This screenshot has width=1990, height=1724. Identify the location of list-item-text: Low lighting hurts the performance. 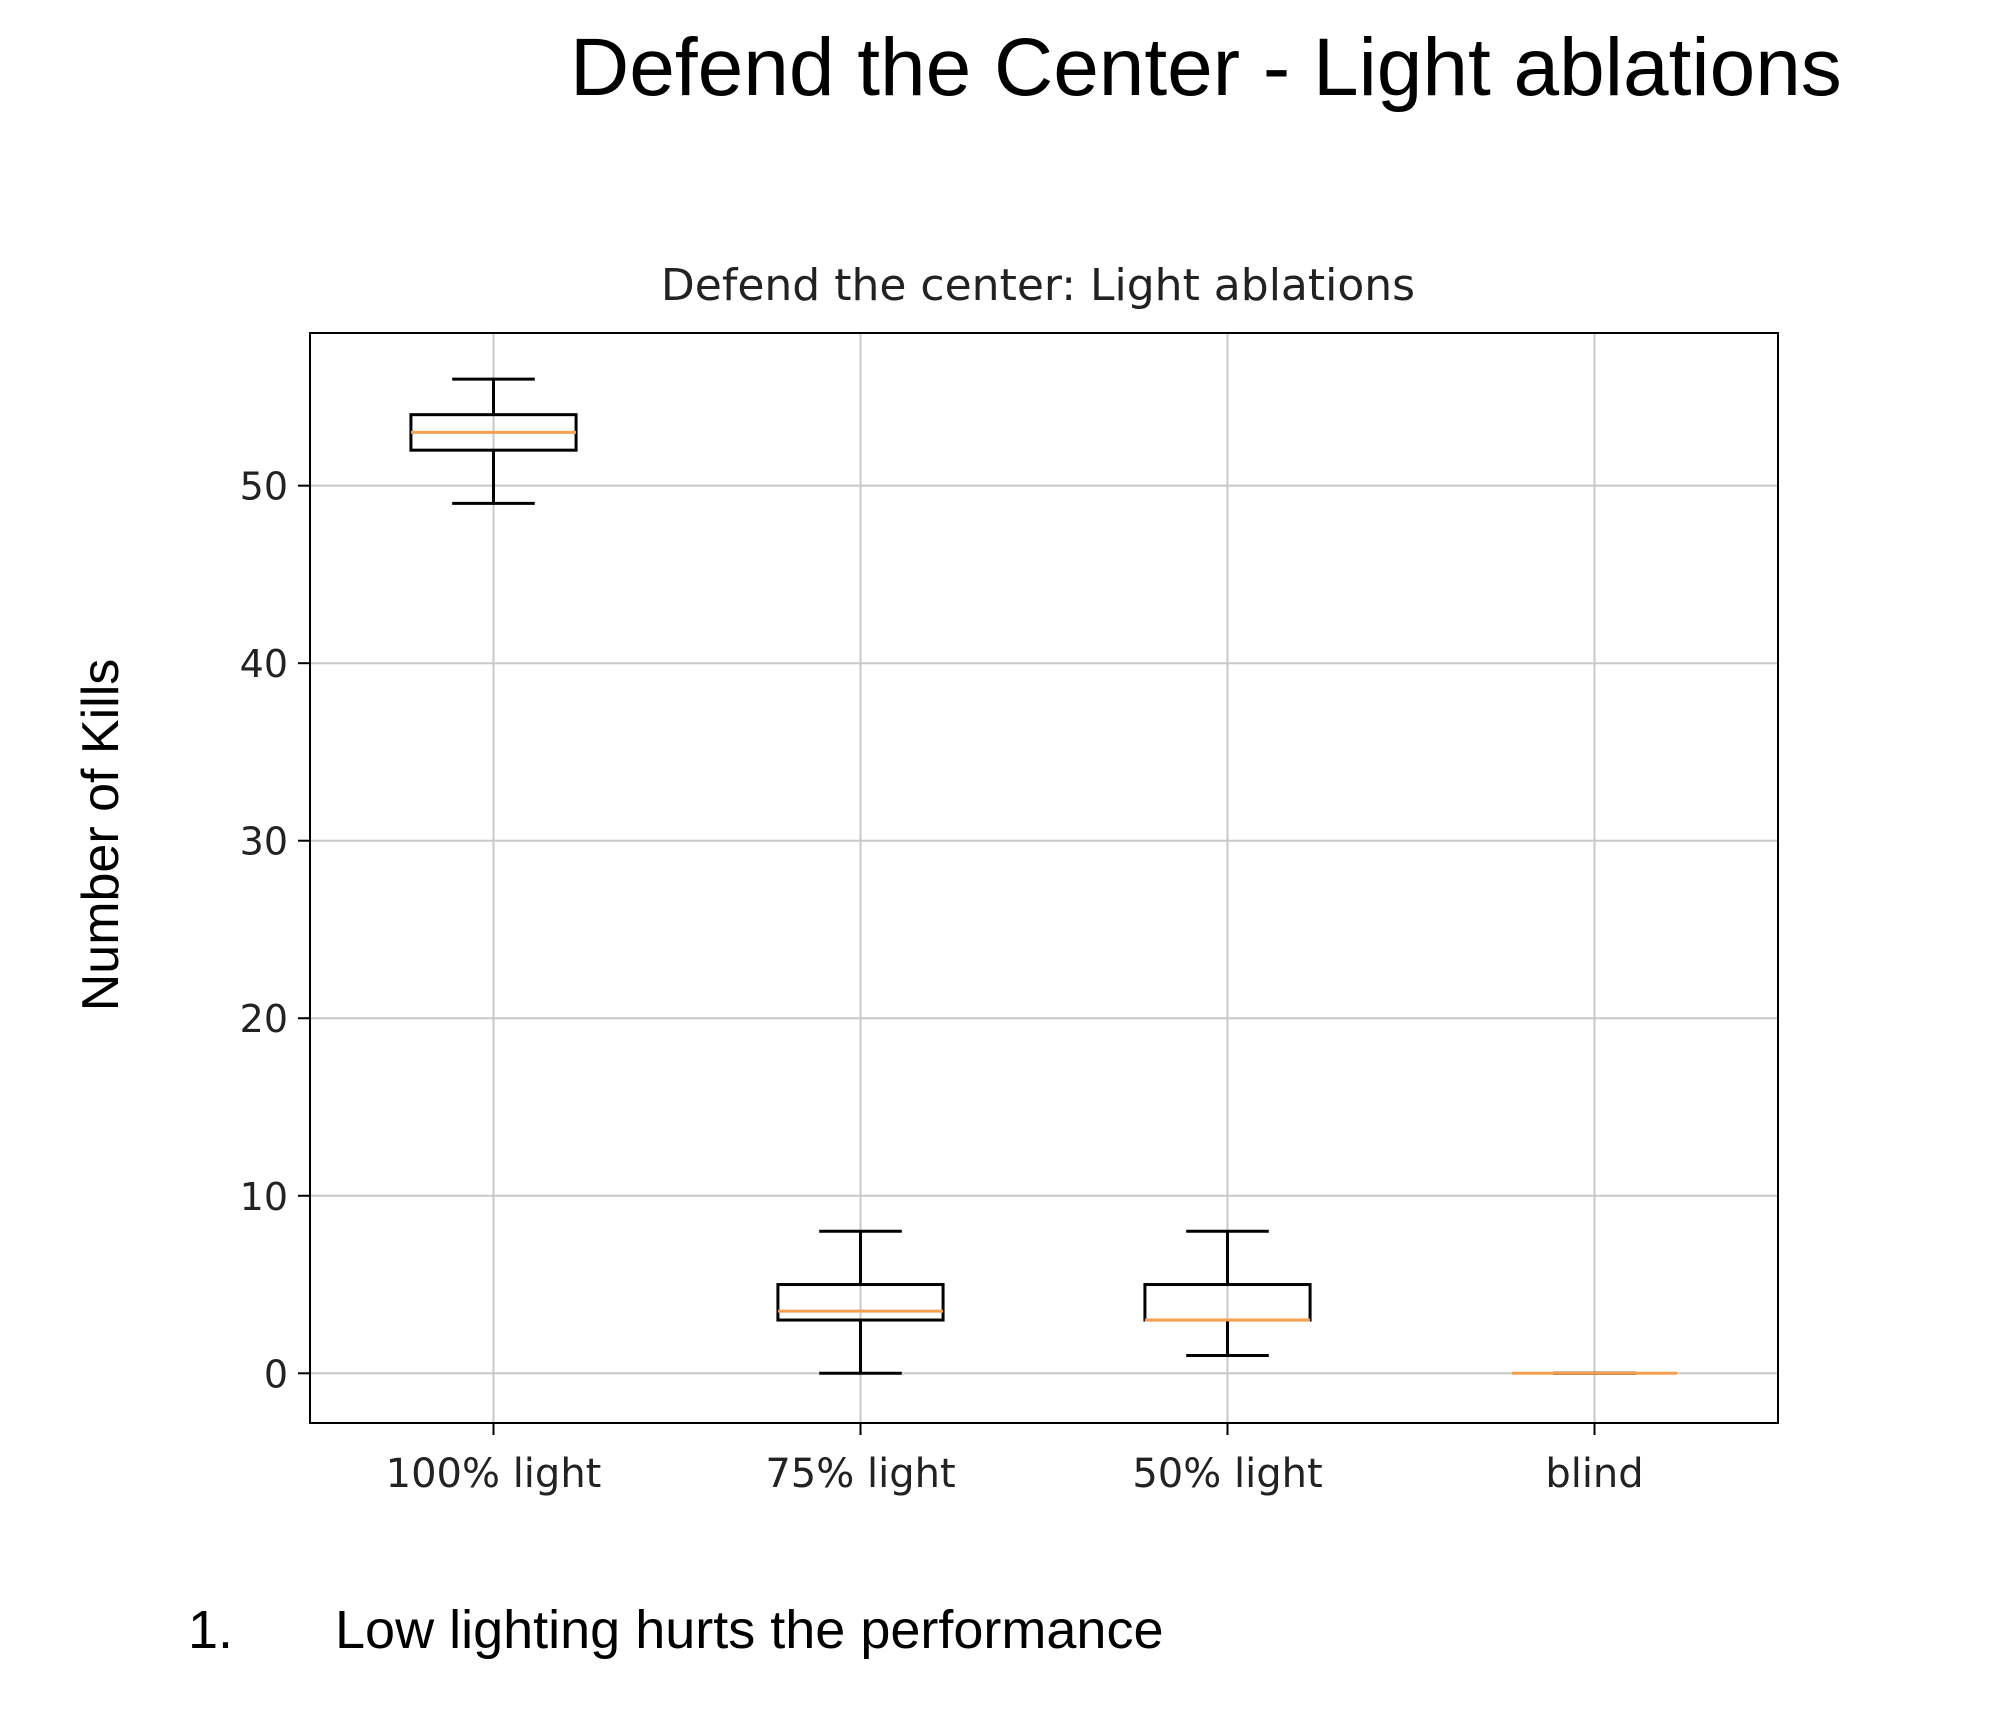
(749, 1630).